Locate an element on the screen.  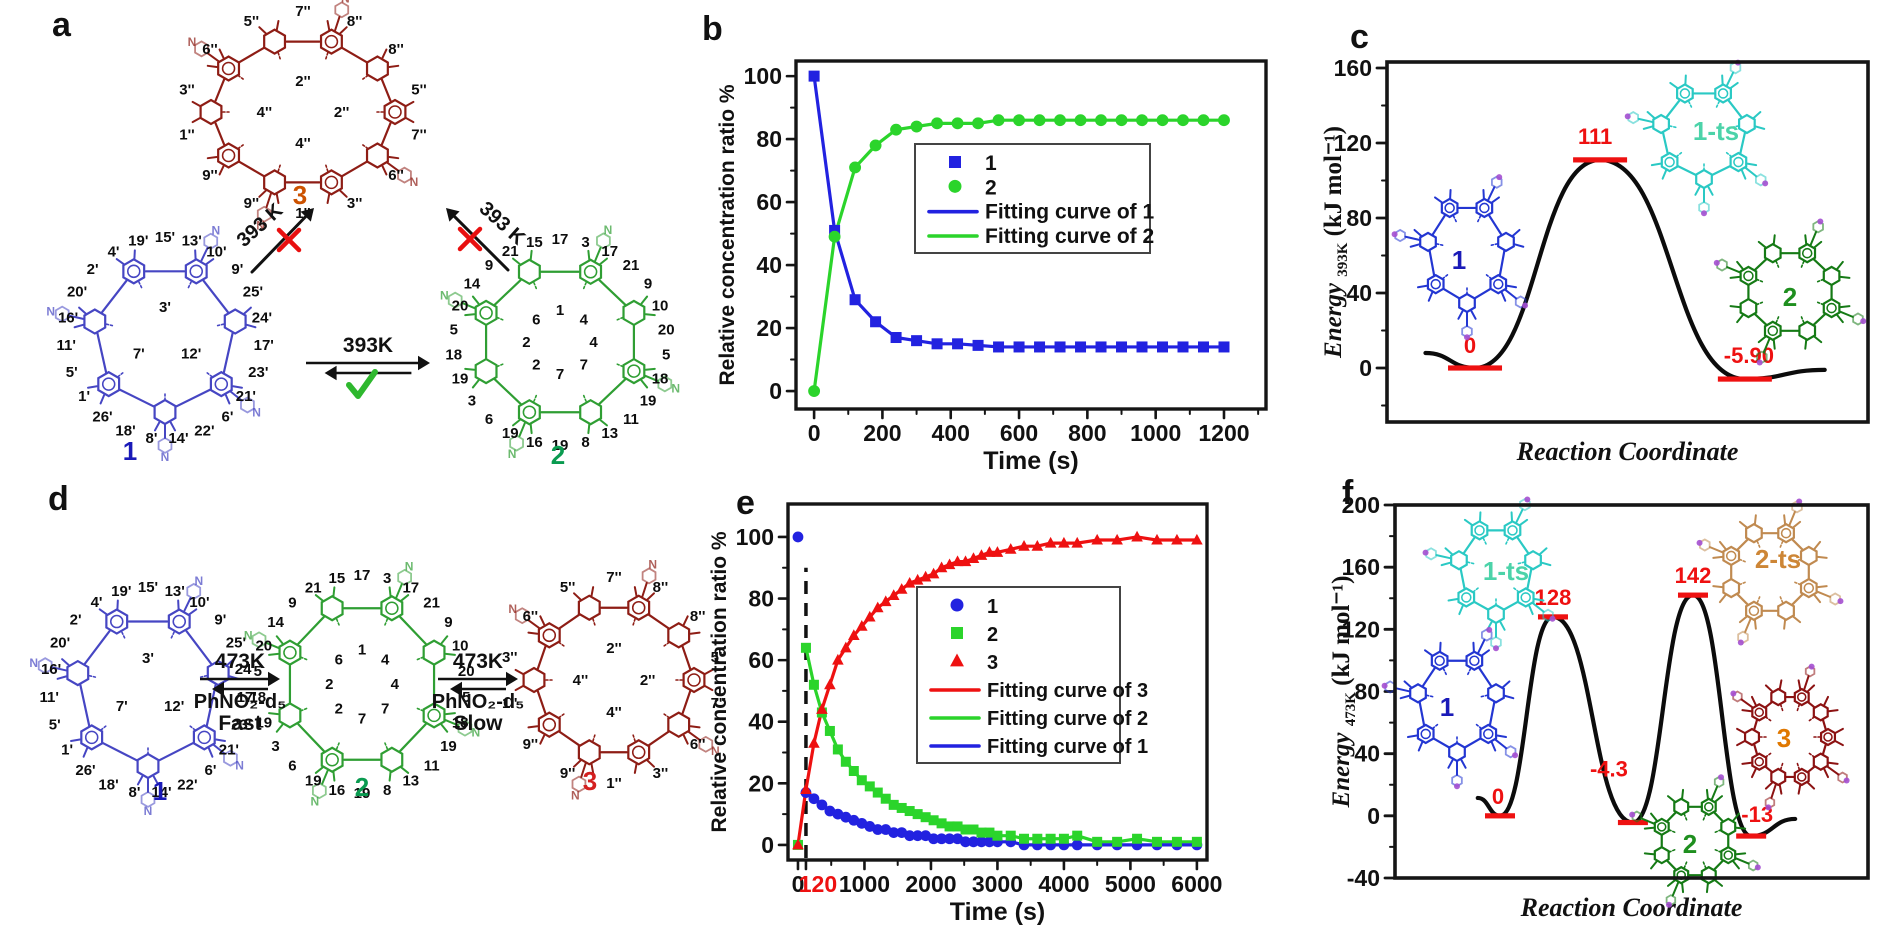
macrocycle-structure-2-ts: 2-ts is located at coordinates (1770, 572).